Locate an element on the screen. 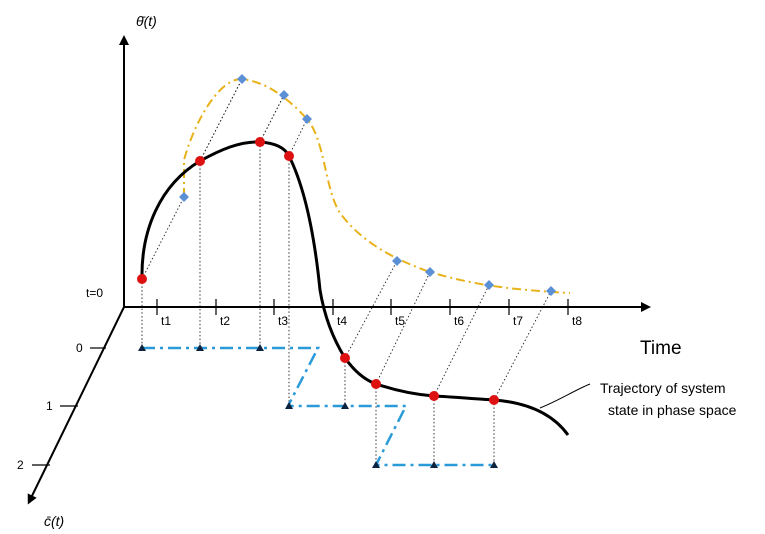 This screenshot has width=765, height=534. state-tick-label-2: 2 is located at coordinates (20, 465).